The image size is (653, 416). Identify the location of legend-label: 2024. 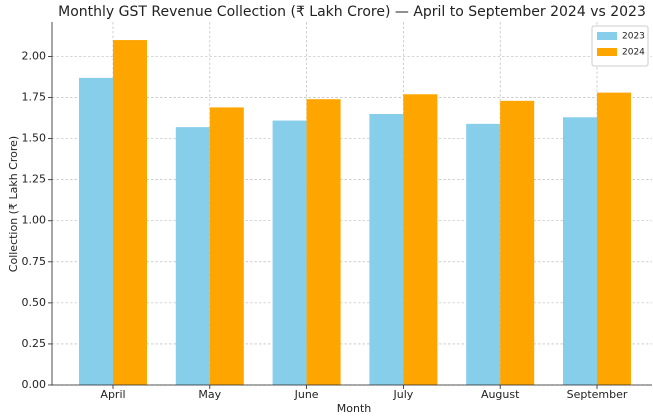
(633, 53).